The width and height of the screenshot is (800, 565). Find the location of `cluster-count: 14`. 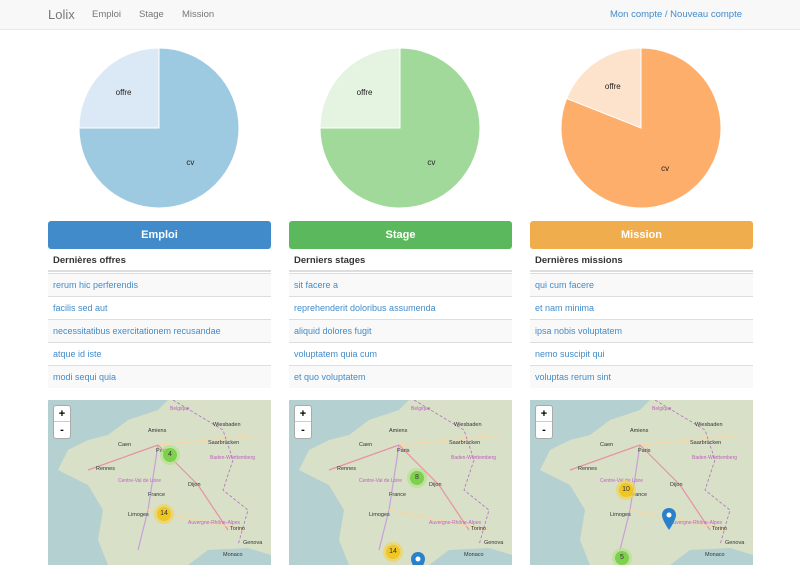

cluster-count: 14 is located at coordinates (164, 513).